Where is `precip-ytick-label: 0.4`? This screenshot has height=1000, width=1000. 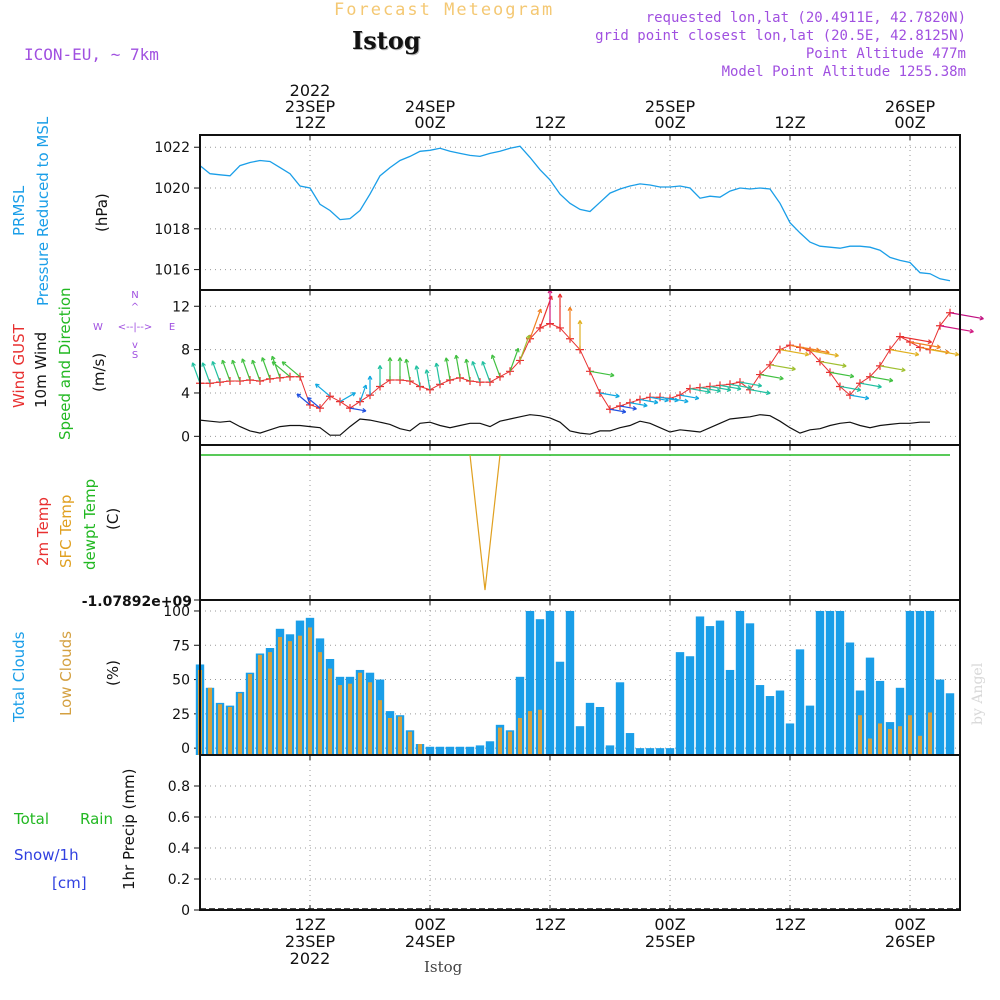
precip-ytick-label: 0.4 is located at coordinates (179, 849).